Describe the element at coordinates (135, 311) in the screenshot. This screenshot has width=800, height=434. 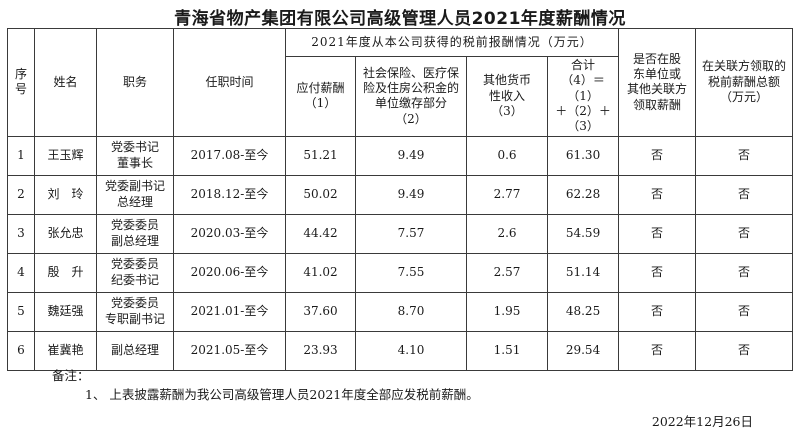
I see `cell-position: 党委委员 专职副书记` at that location.